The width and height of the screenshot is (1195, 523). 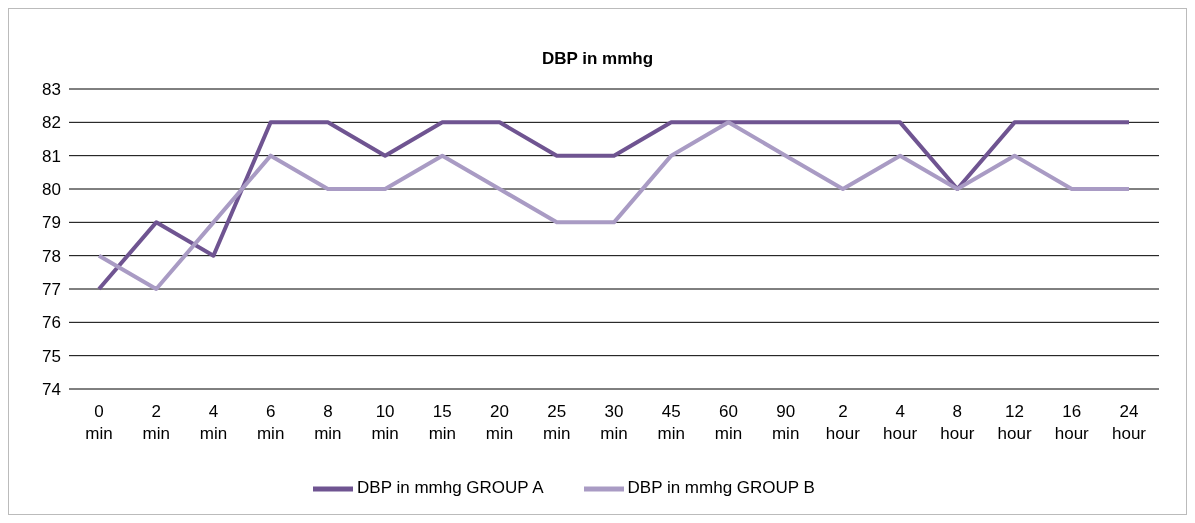 I want to click on y-tick-label: 75, so click(x=51, y=356).